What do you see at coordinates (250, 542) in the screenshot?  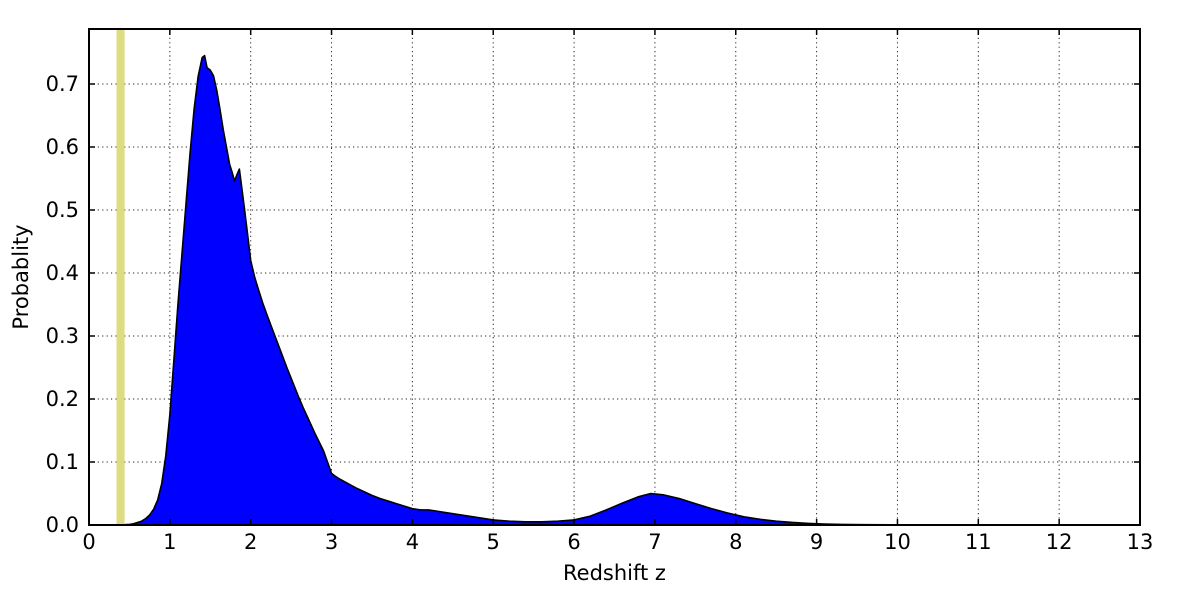 I see `x-tick-label: 2` at bounding box center [250, 542].